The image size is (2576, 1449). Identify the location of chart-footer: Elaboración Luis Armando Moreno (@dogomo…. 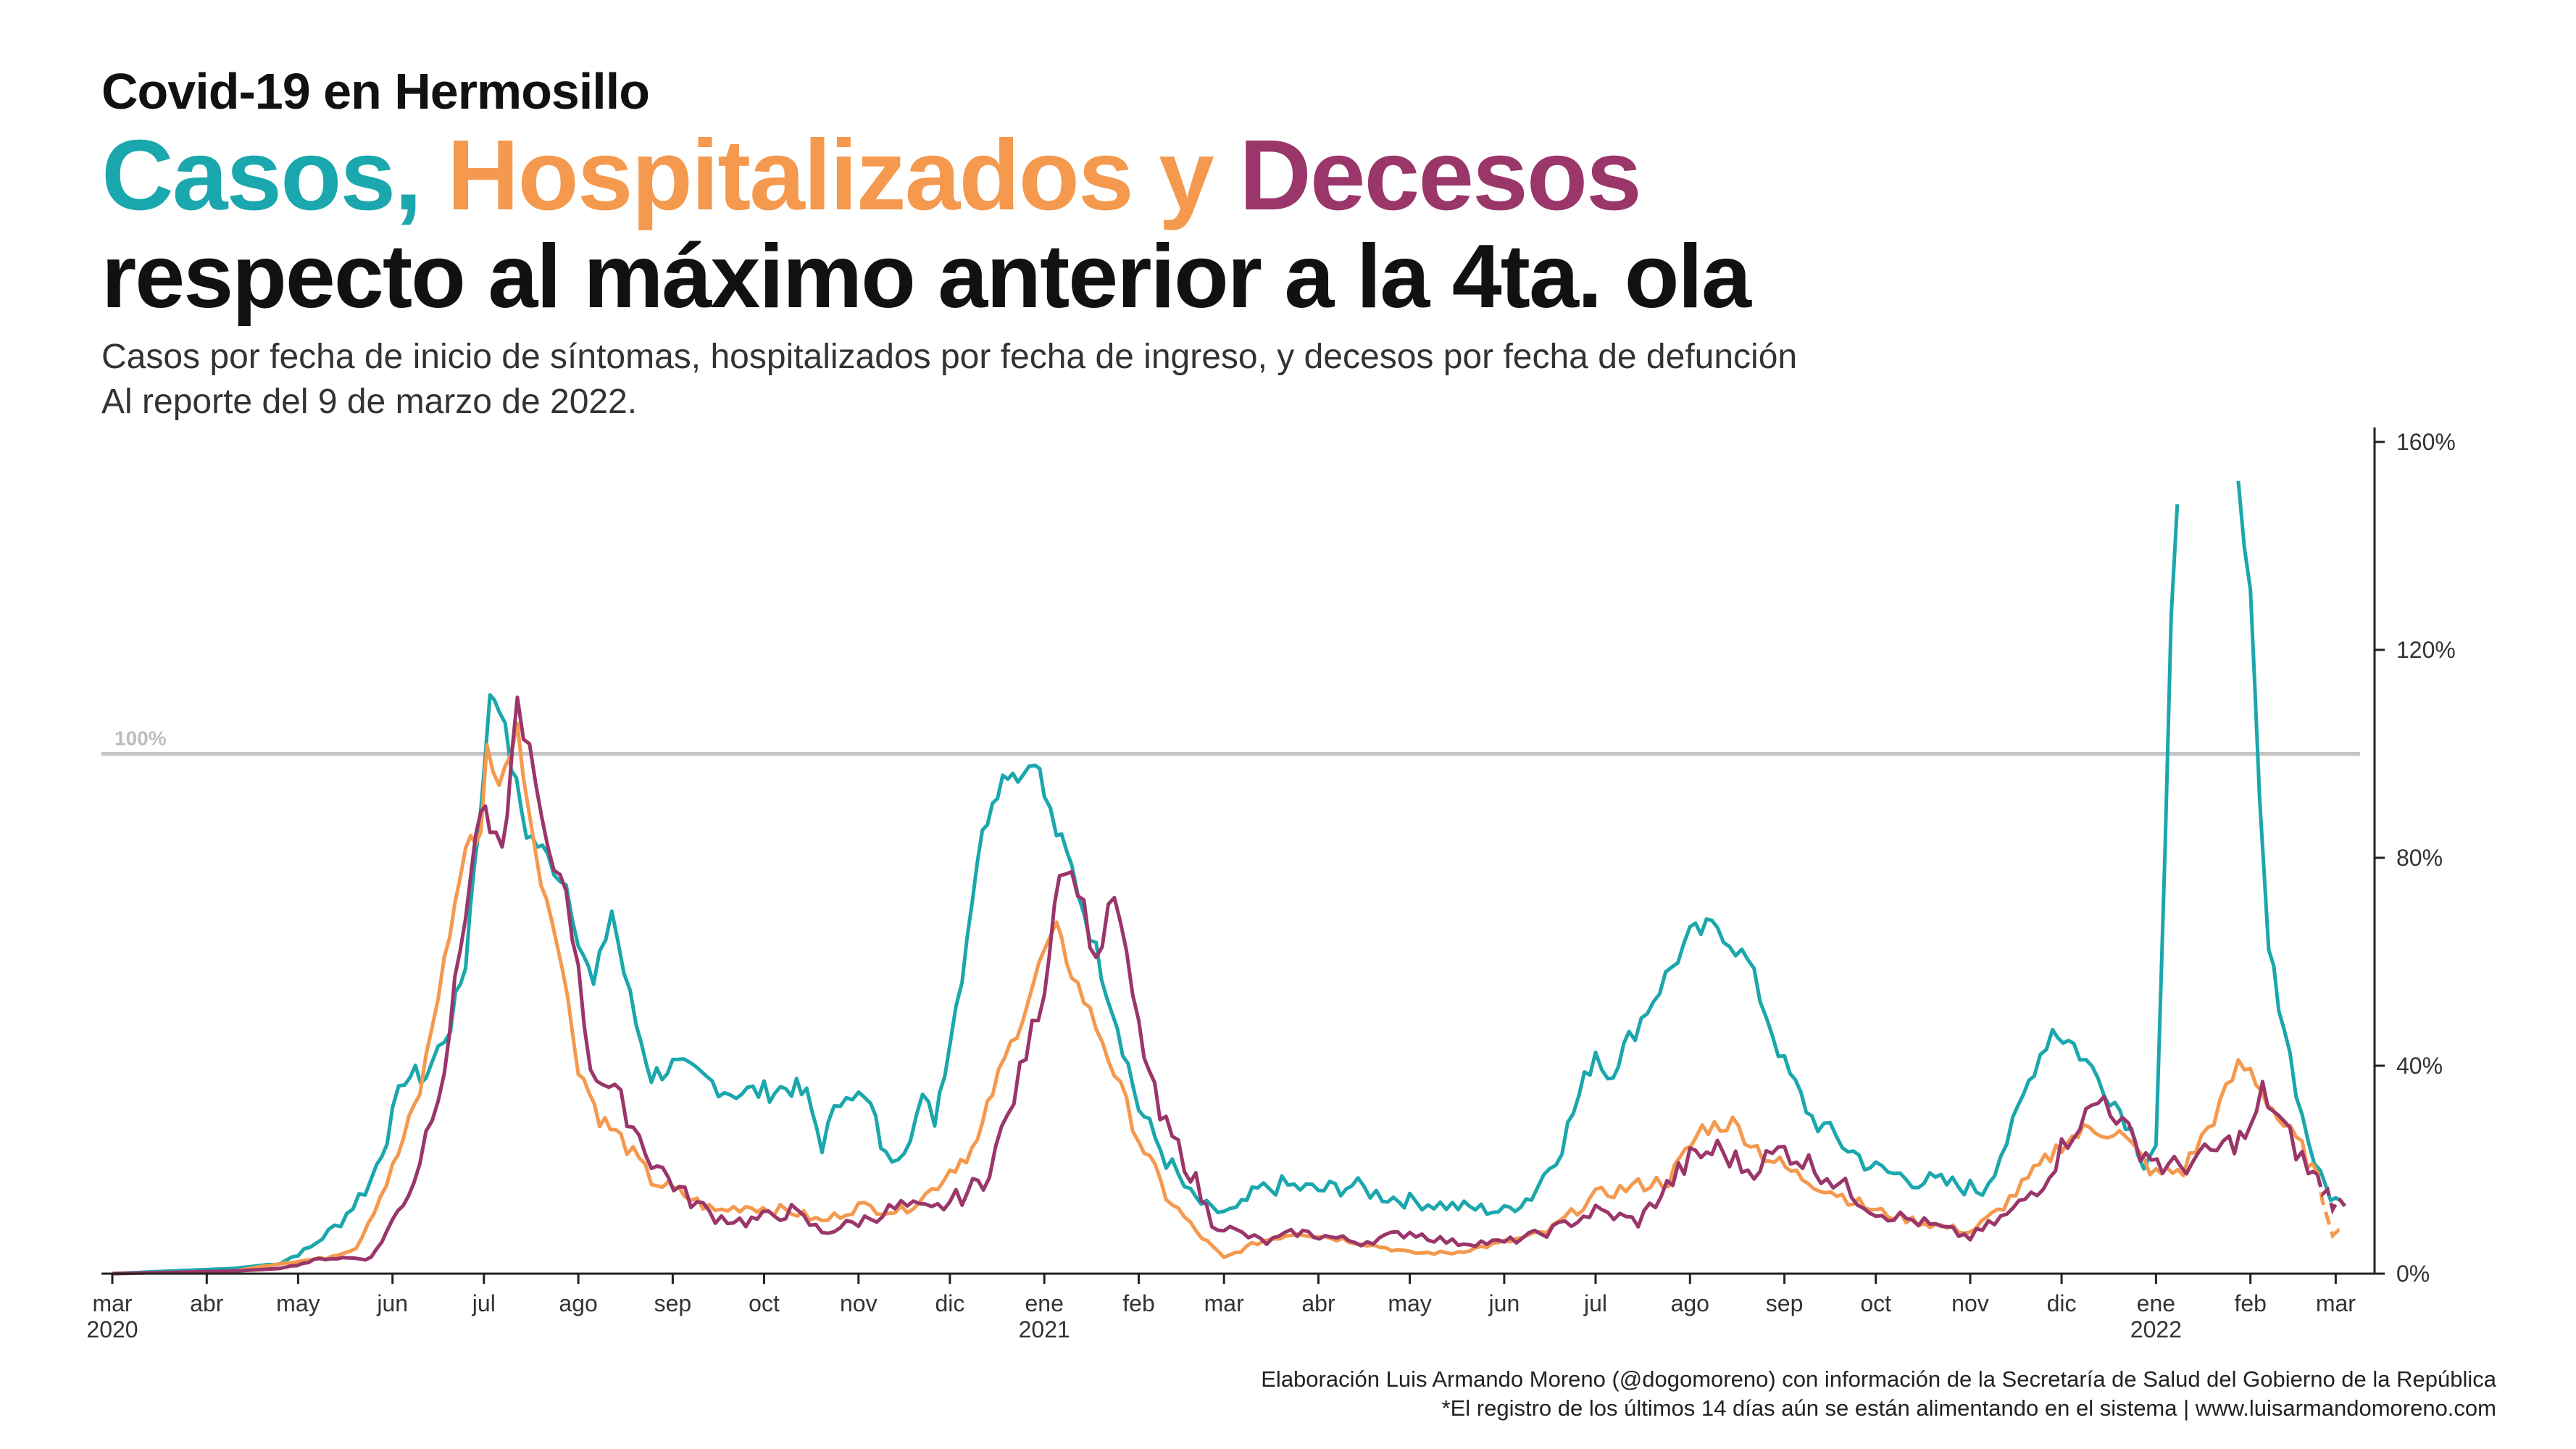
(1878, 1394).